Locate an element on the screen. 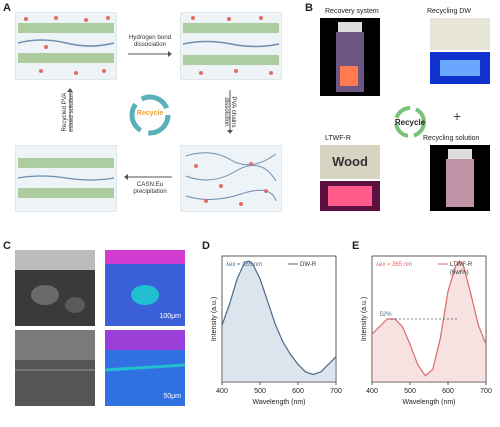 This screenshot has height=427, width=500. wood-text: Wood is located at coordinates (350, 161).